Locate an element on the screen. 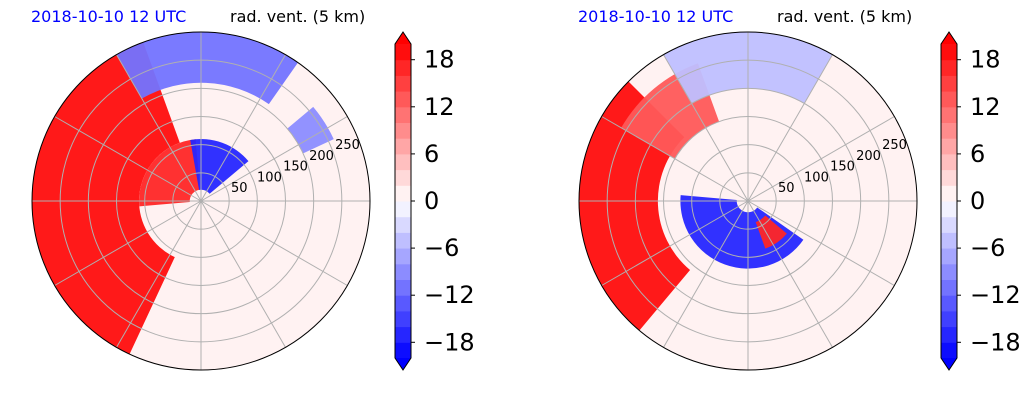  colorbar: −18 −12 −6 0 6 12 18 is located at coordinates (980, 201).